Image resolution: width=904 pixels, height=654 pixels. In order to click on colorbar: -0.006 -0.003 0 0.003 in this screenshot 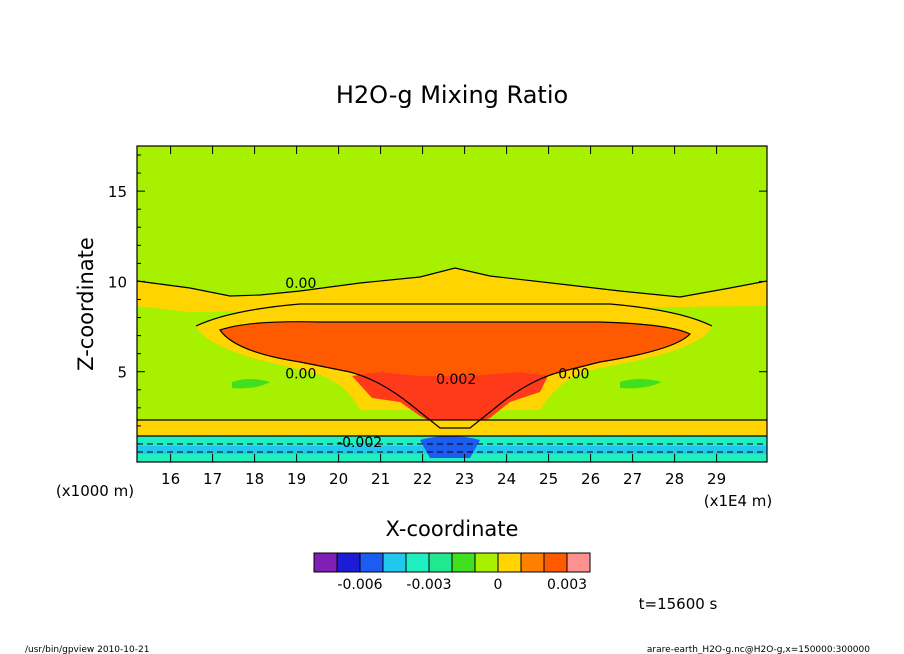, I will do `click(452, 572)`.